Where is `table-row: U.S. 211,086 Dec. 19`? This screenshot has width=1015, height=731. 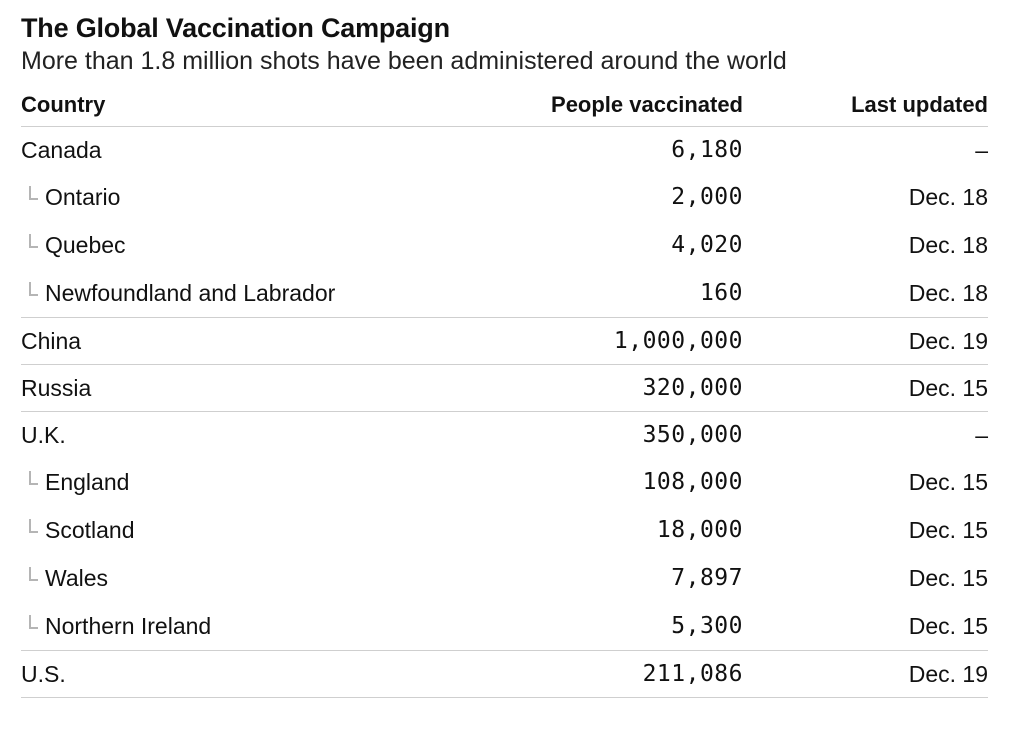 table-row: U.S. 211,086 Dec. 19 is located at coordinates (504, 674).